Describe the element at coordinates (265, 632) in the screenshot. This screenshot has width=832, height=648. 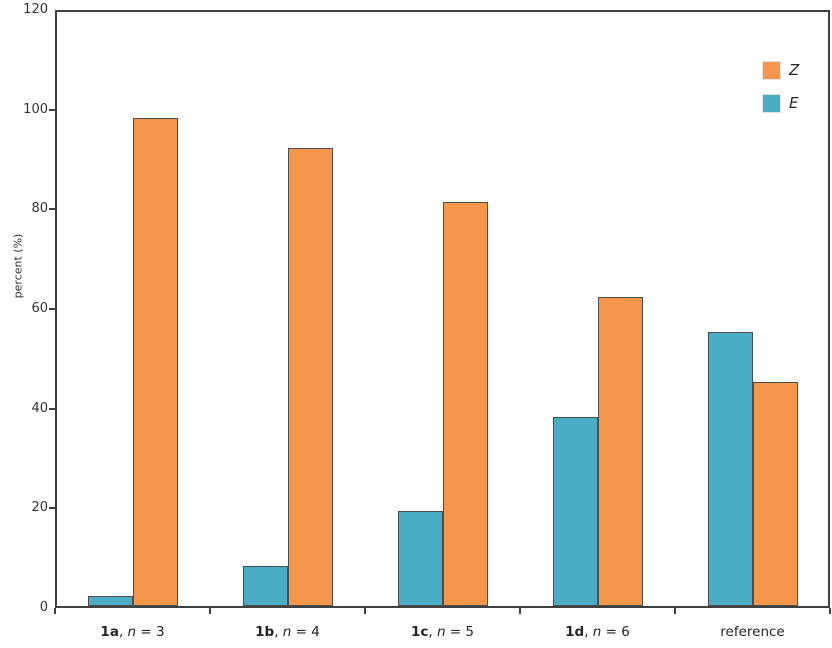
I see `x-label-part: 1b` at that location.